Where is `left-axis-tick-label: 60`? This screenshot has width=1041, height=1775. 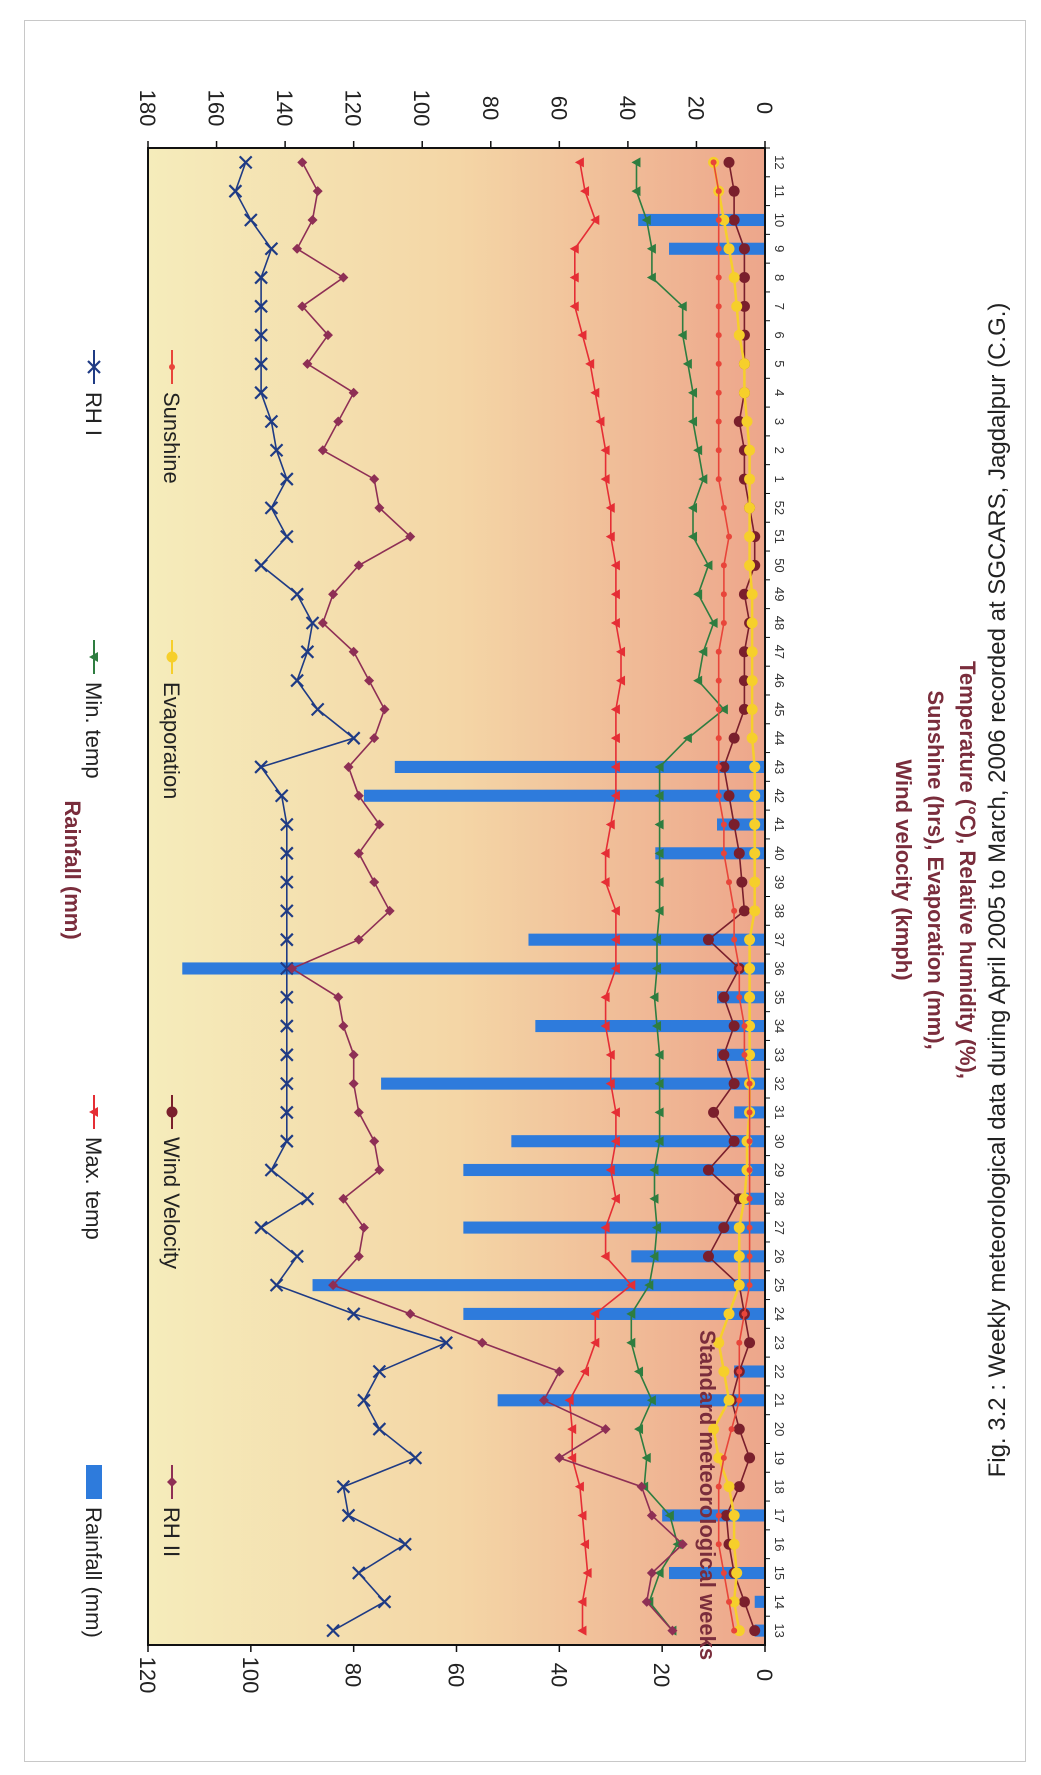
left-axis-tick-label: 60 is located at coordinates (456, 1675).